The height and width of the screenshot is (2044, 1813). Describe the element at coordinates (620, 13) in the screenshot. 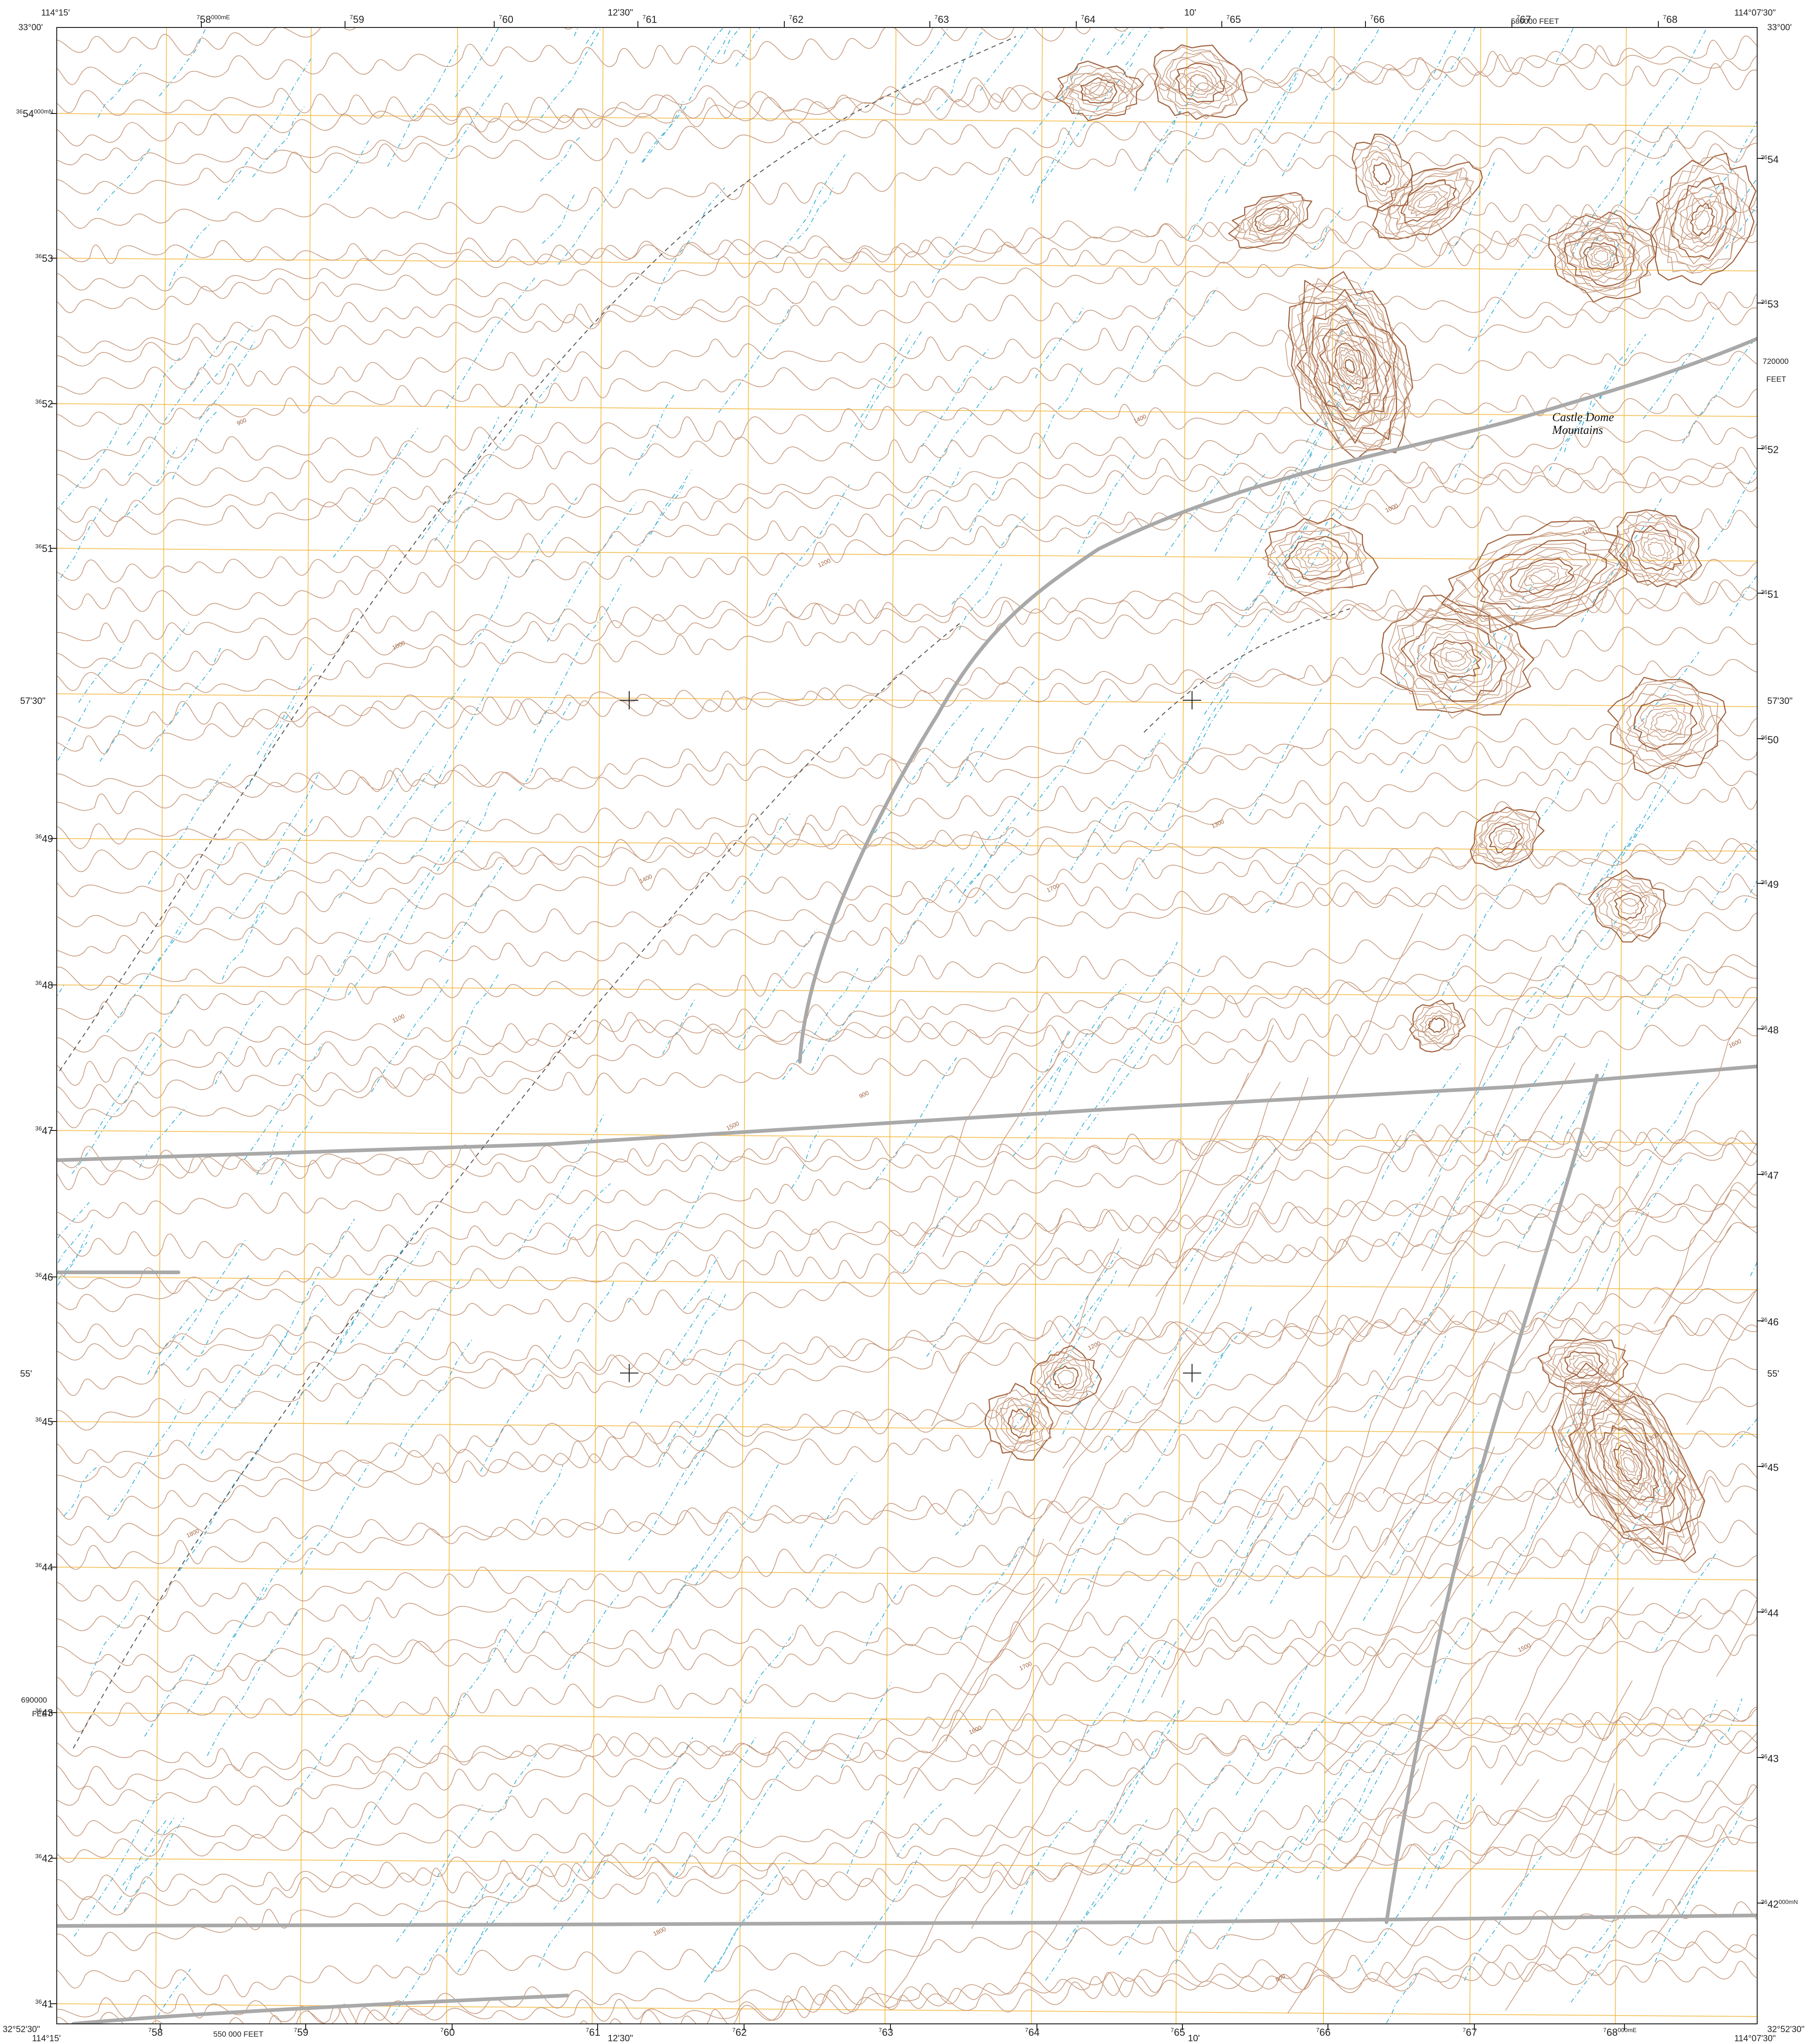

I see `top-mid-lon-1: 12'30"` at that location.